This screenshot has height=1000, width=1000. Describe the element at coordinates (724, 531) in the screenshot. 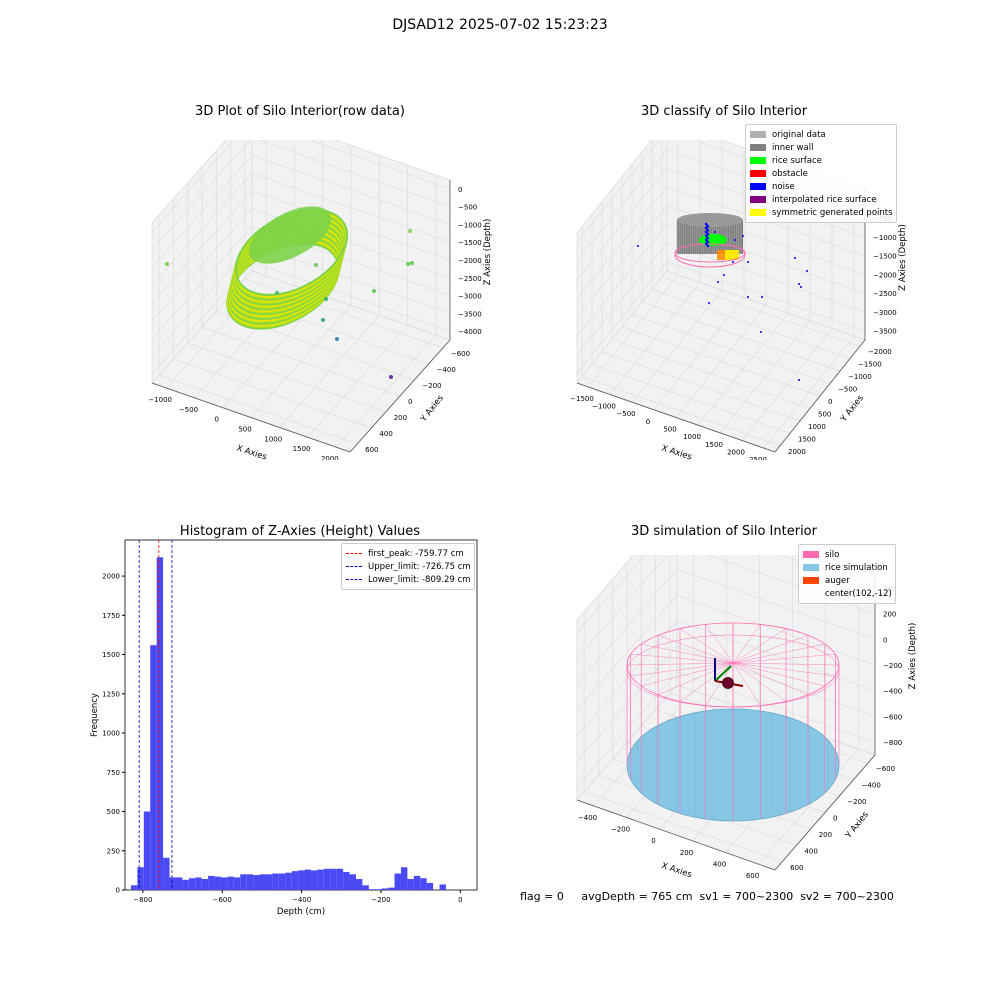

I see `simulation-plot-title: 3D simulation of Silo Interior` at that location.